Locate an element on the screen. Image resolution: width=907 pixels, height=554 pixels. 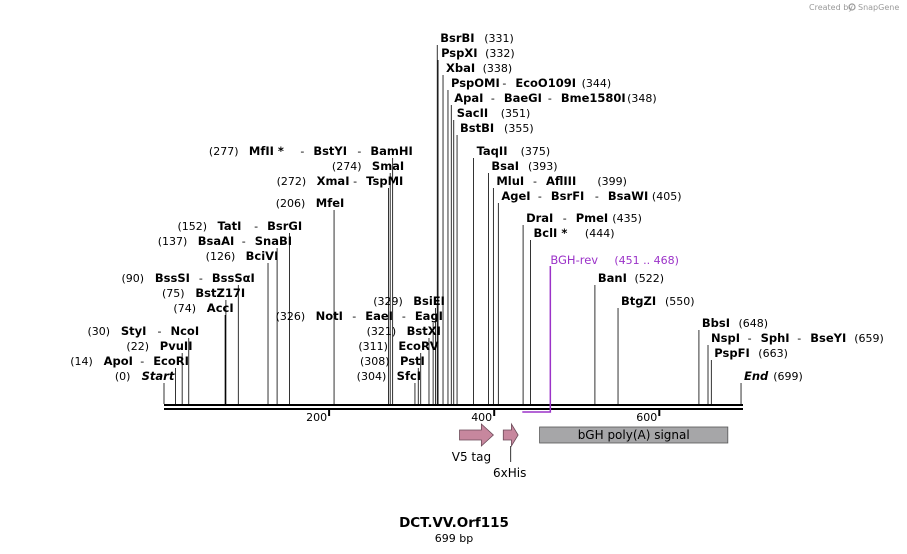
site-xbai: XbaI (338) is located at coordinates (477, 232).